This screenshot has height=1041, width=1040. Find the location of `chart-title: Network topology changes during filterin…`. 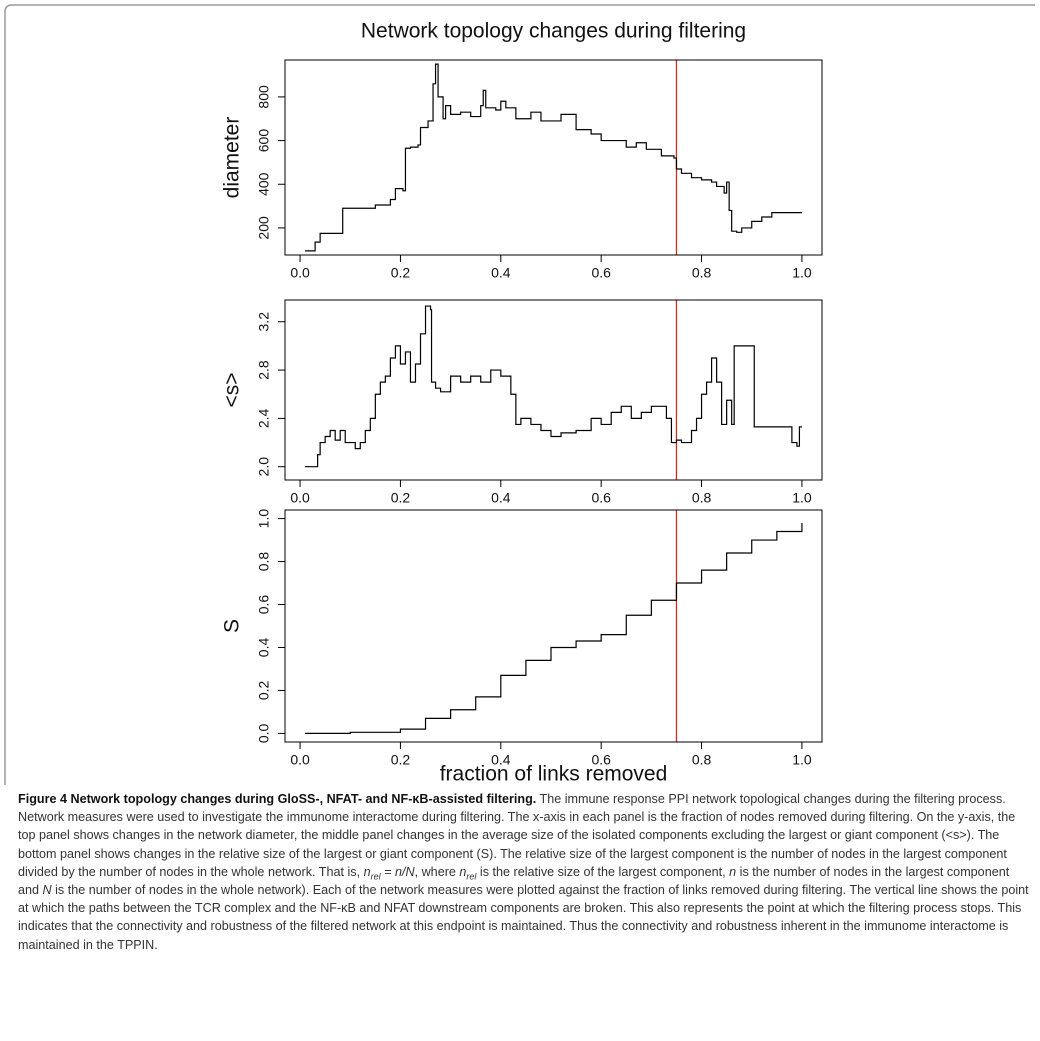

chart-title: Network topology changes during filterin… is located at coordinates (553, 31).